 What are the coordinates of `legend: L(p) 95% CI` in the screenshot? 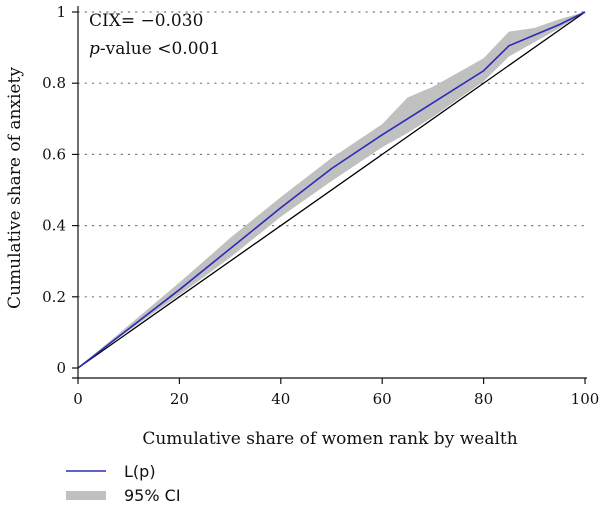 It's located at (123, 483).